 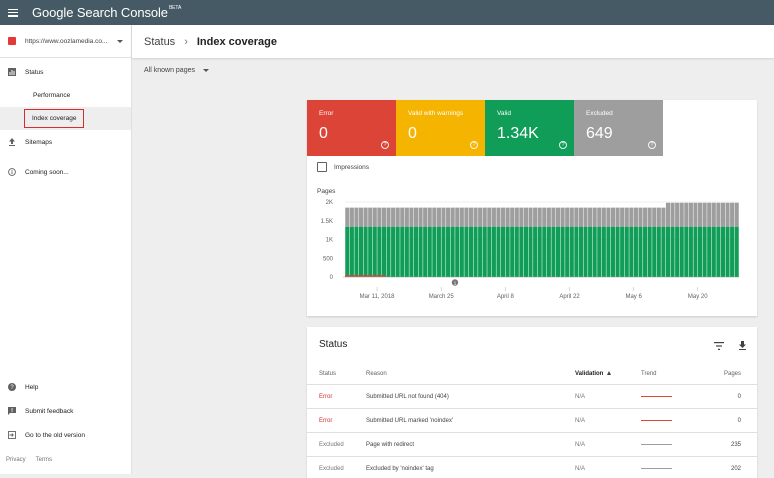 I want to click on info-icon, so click(x=12, y=172).